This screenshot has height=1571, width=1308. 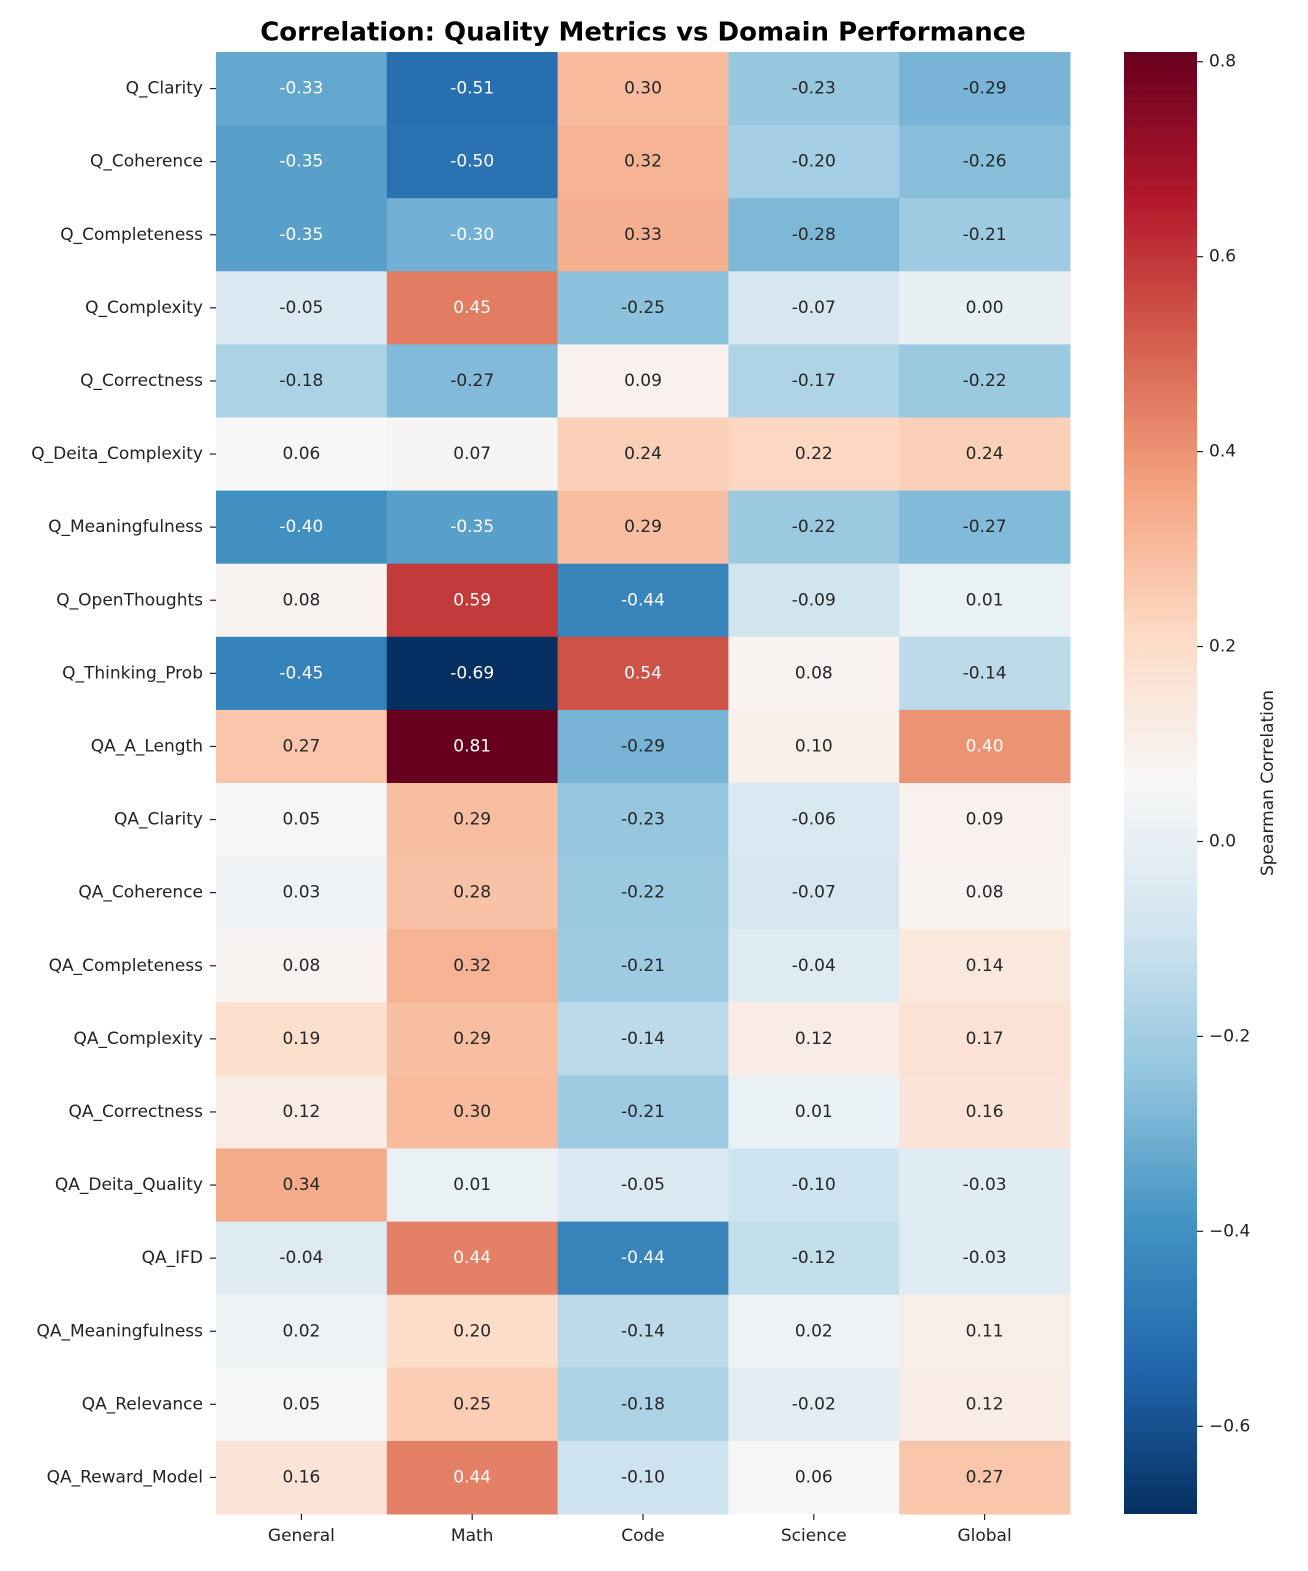 What do you see at coordinates (125, 1477) in the screenshot?
I see `y-tick-label: QA_Reward_Model` at bounding box center [125, 1477].